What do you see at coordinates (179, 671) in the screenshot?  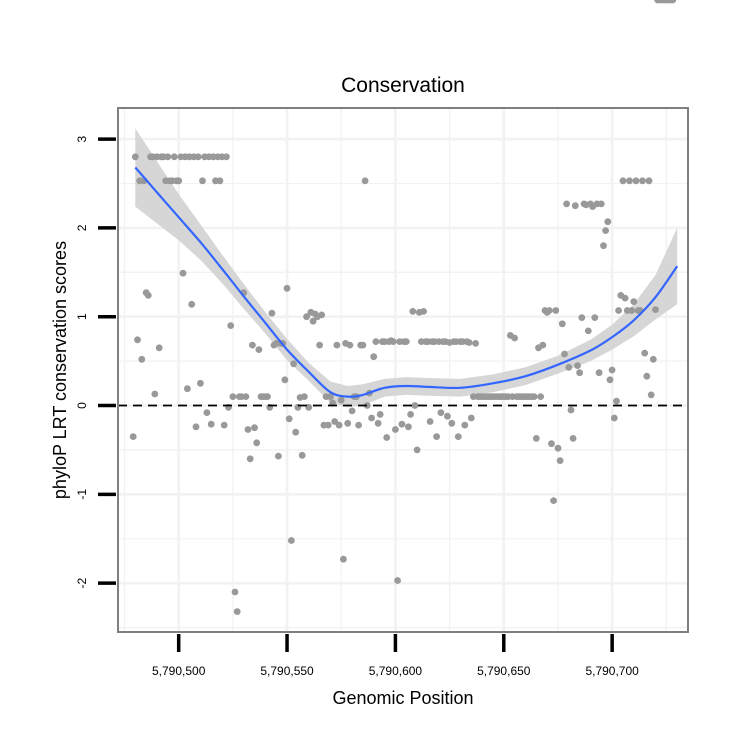 I see `x-tick-label: 5,790,500` at bounding box center [179, 671].